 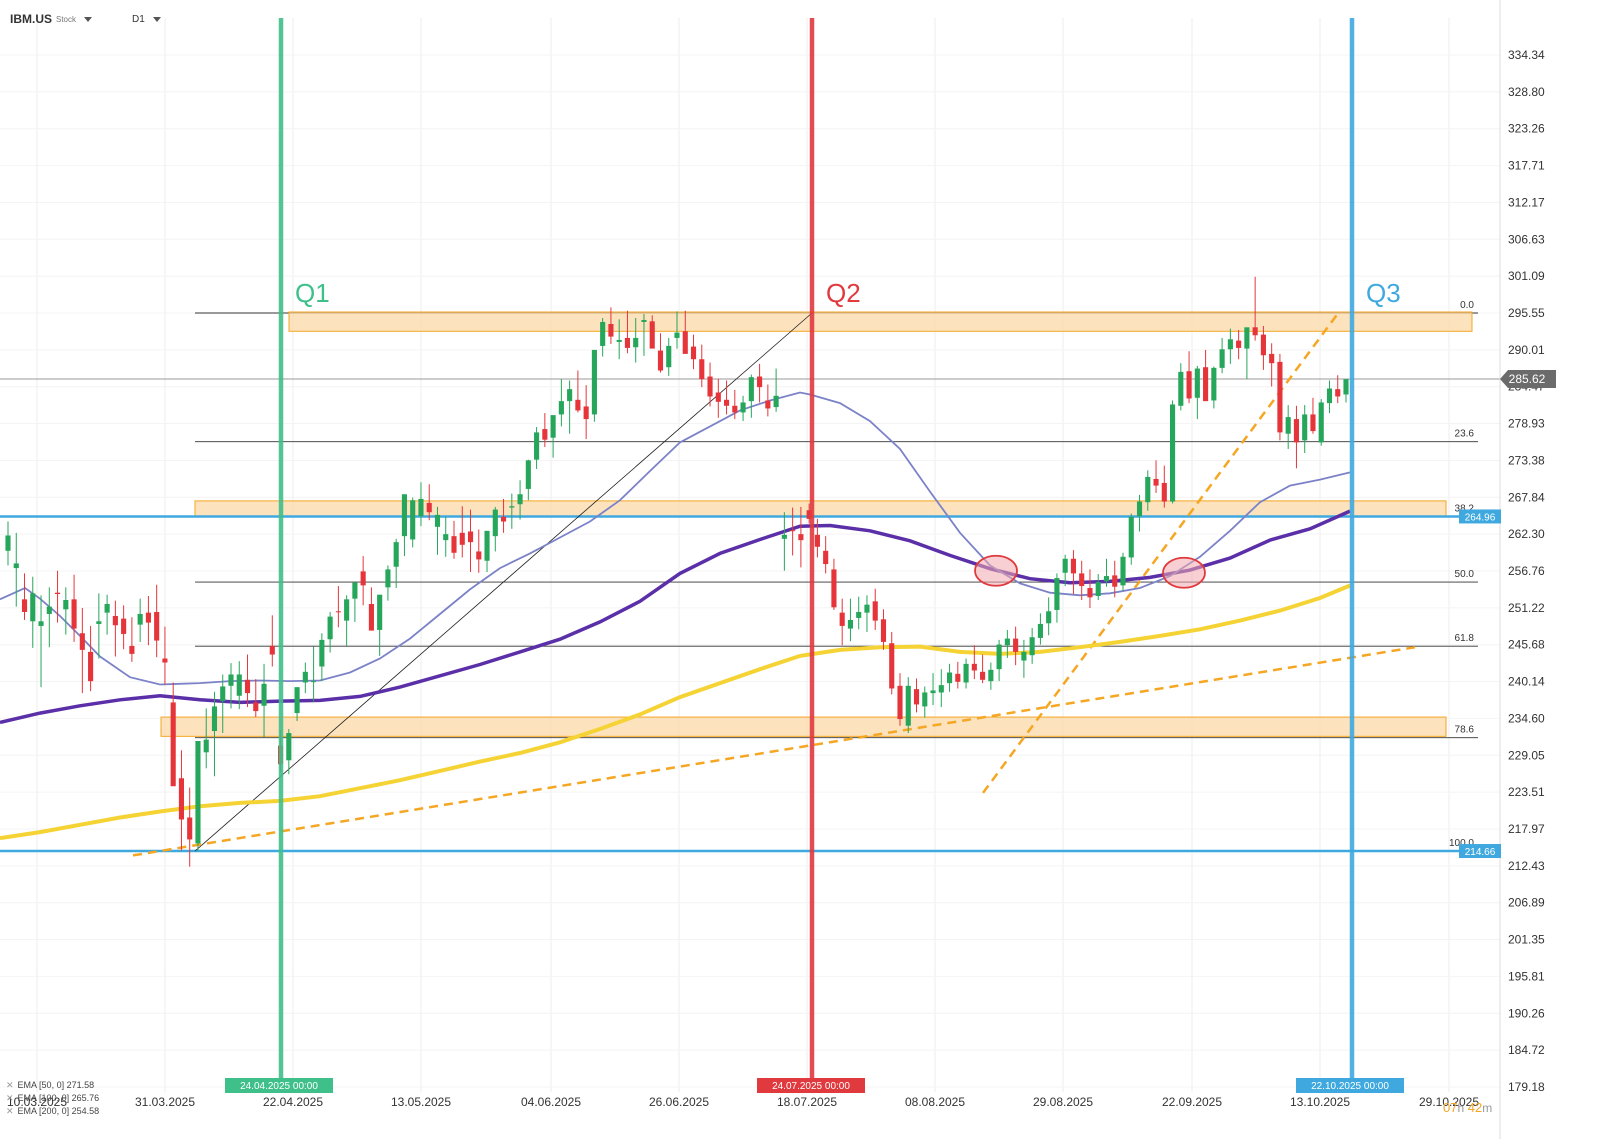 What do you see at coordinates (1526, 92) in the screenshot?
I see `price-tick-label: 328.80` at bounding box center [1526, 92].